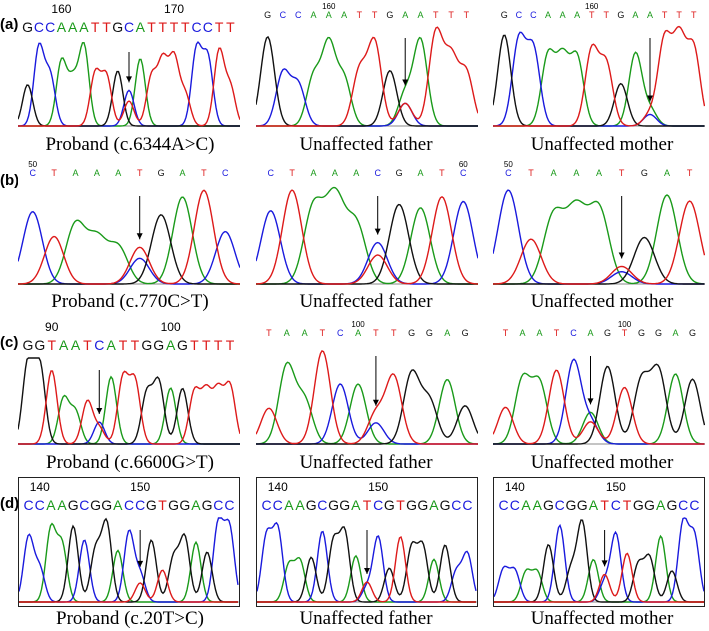 Image resolution: width=709 pixels, height=631 pixels. Describe the element at coordinates (515, 487) in the screenshot. I see `position-tick: 140` at that location.